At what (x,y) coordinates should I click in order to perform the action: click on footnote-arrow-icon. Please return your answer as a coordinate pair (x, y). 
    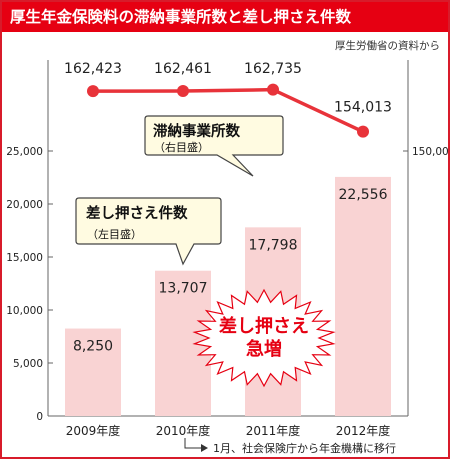
    Looking at the image, I should click on (204, 448).